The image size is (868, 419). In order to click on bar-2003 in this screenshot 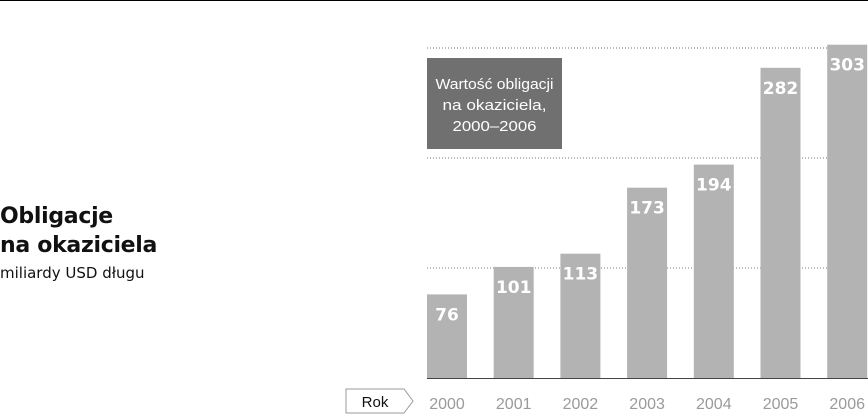, I will do `click(647, 282)`.